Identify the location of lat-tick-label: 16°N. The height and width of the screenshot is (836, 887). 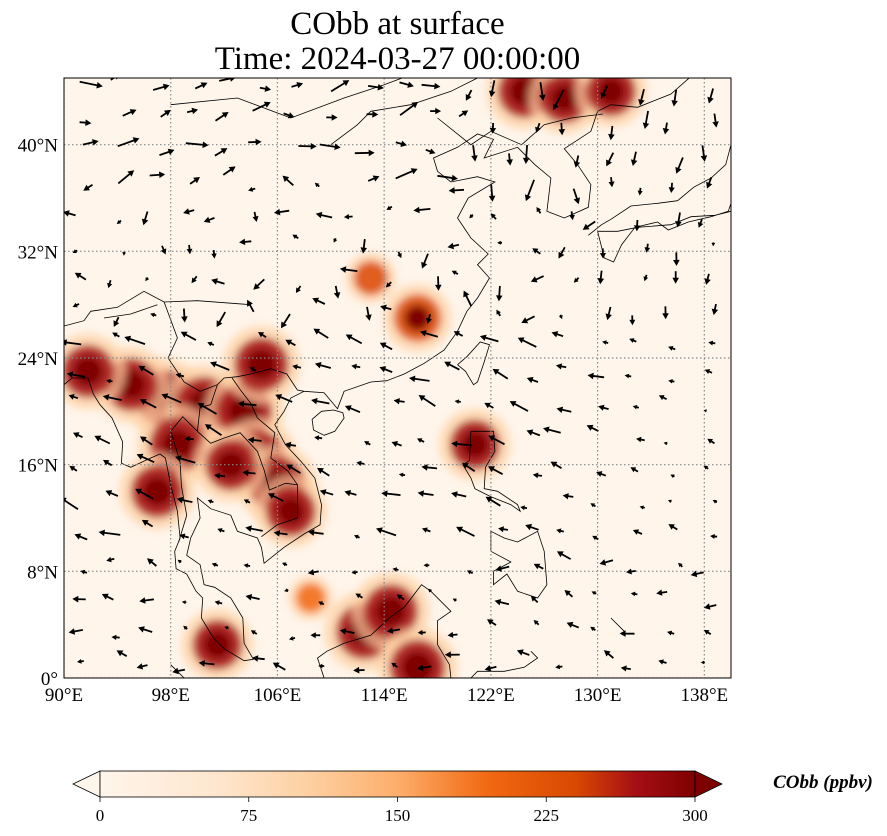
(38, 466).